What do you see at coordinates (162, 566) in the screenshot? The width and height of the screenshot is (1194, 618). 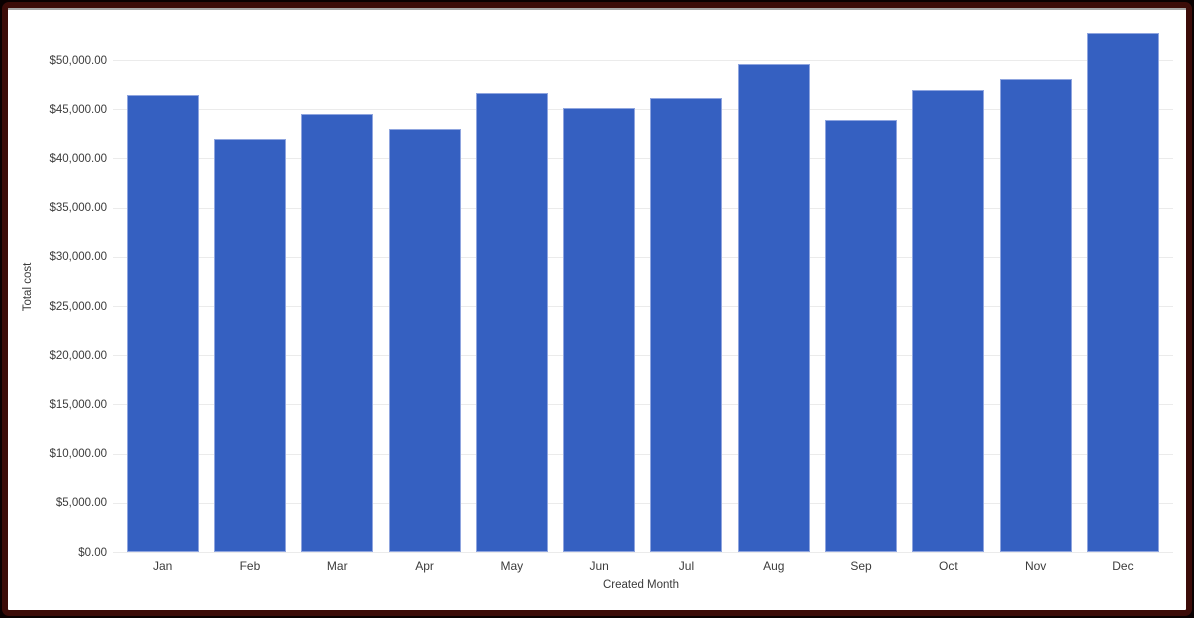 I see `x-tick-label: Jan` at bounding box center [162, 566].